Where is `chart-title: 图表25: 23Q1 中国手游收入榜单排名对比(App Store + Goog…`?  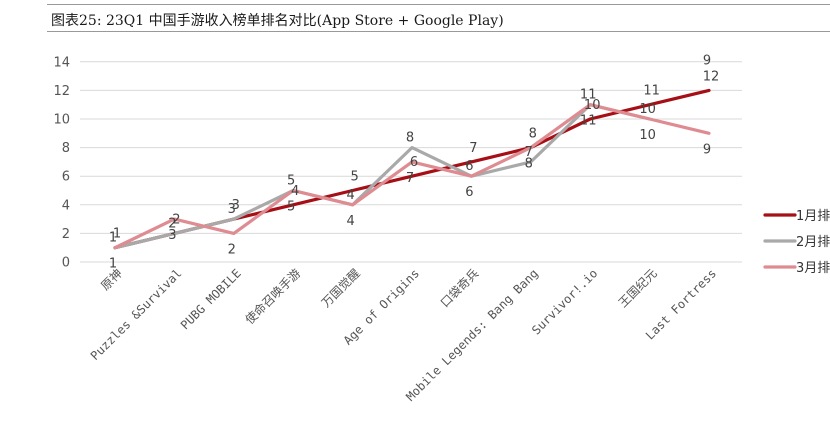
chart-title: 图表25: 23Q1 中国手游收入榜单排名对比(App Store + Goog… is located at coordinates (277, 21).